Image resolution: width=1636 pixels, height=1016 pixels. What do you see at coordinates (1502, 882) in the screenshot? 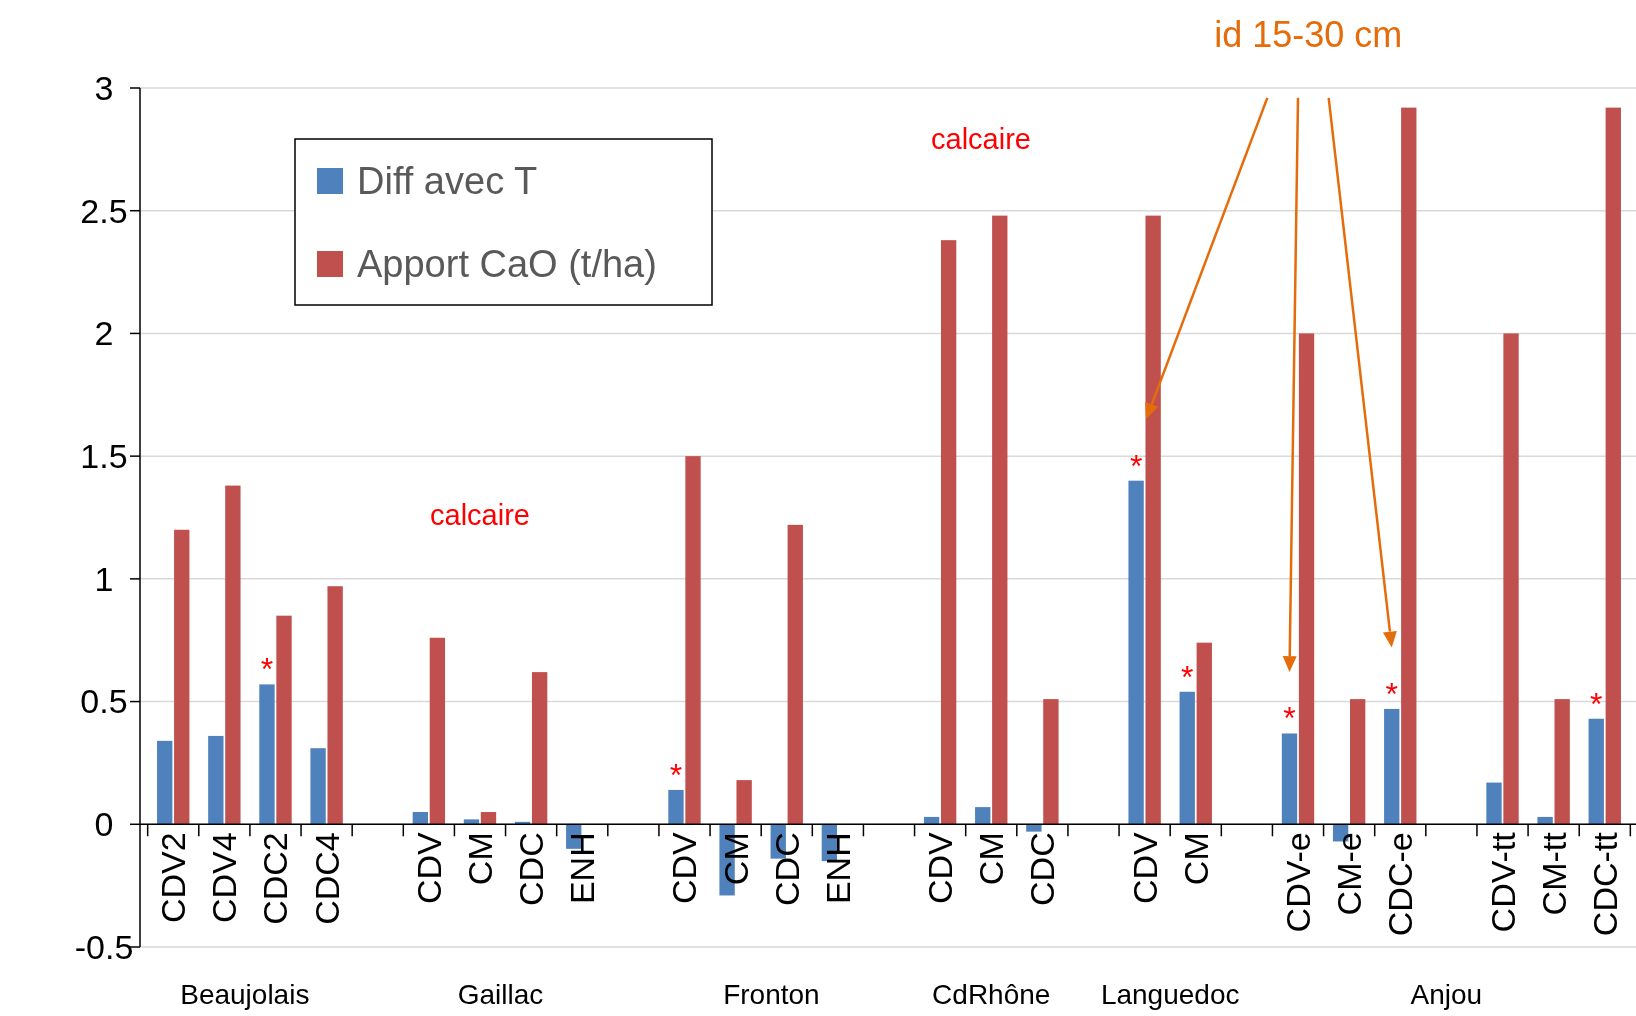
I see `x-tick-label: CDV-tt` at bounding box center [1502, 882].